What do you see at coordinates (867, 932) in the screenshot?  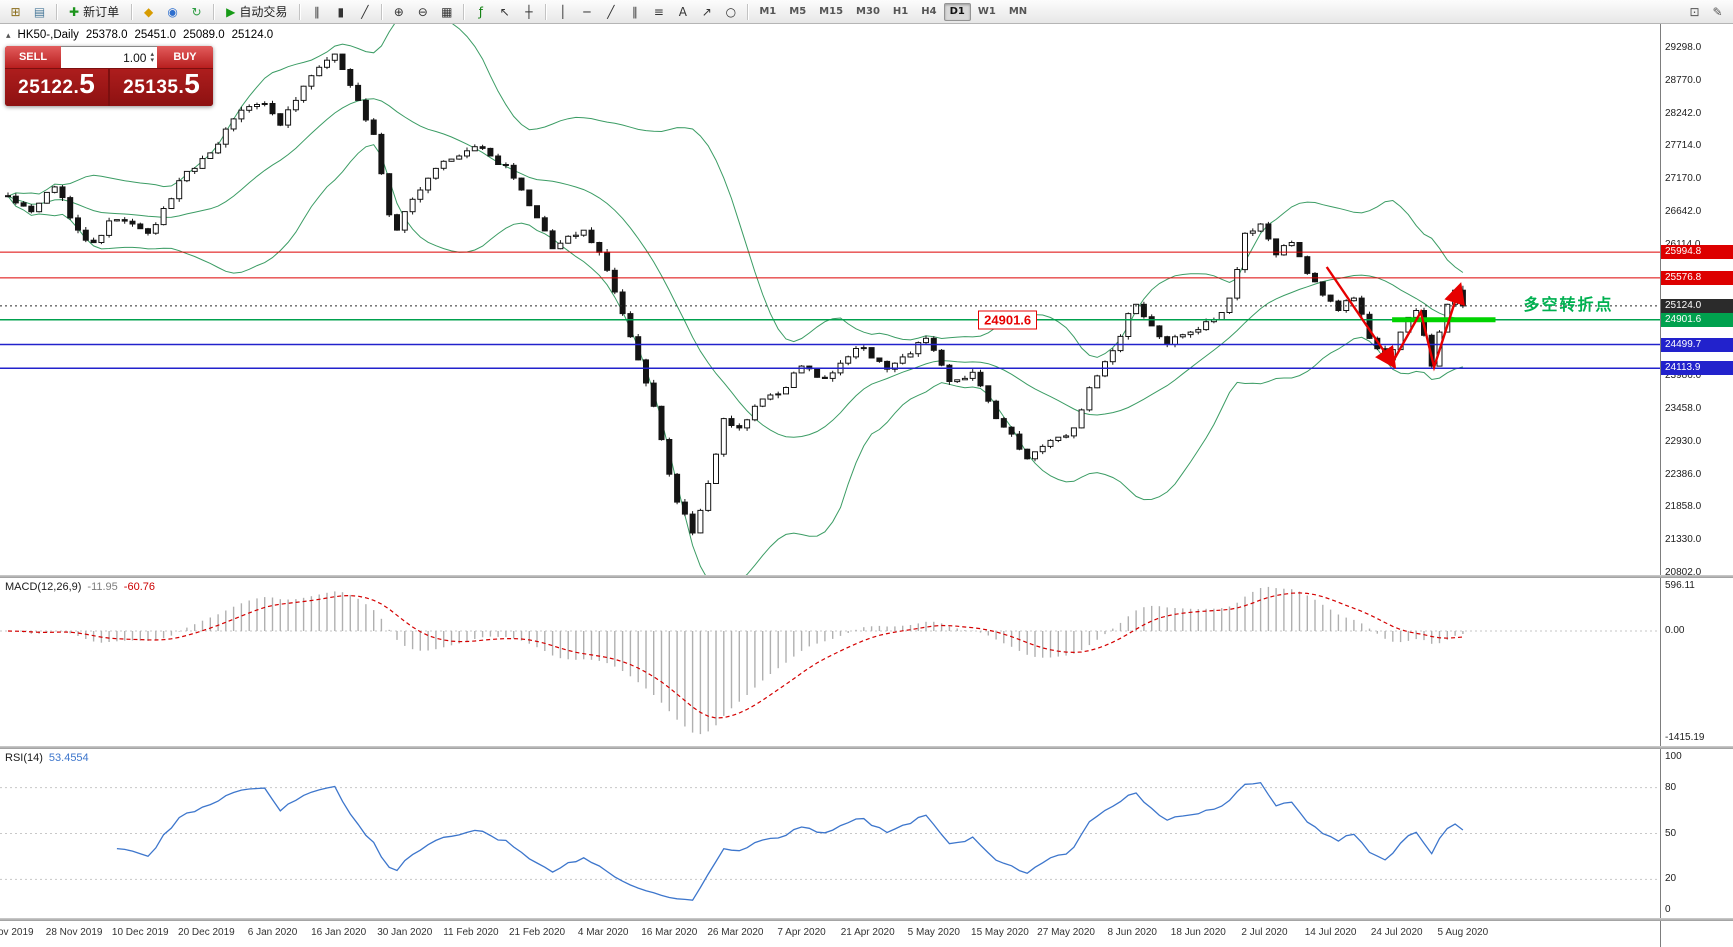 I see `date-label: 21 Apr 2020` at bounding box center [867, 932].